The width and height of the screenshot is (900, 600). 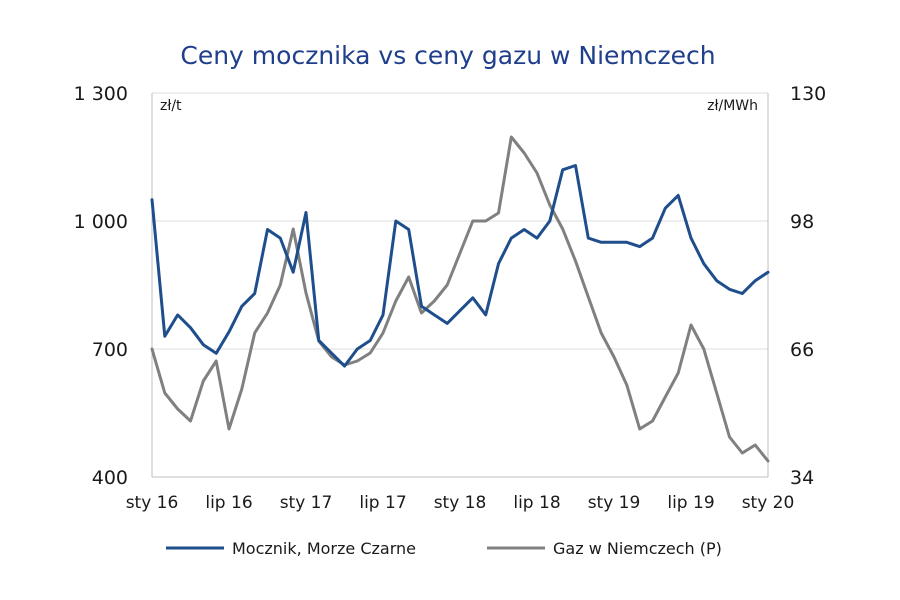 I want to click on left-axis-unit: zł/t, so click(x=171, y=106).